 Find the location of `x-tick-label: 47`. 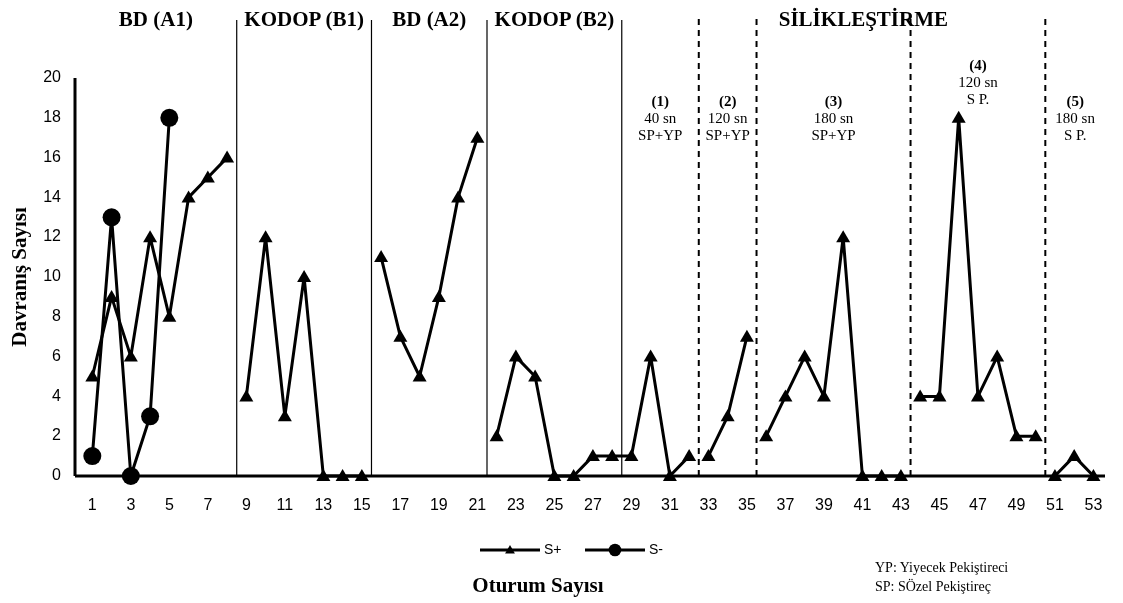

x-tick-label: 47 is located at coordinates (978, 504).